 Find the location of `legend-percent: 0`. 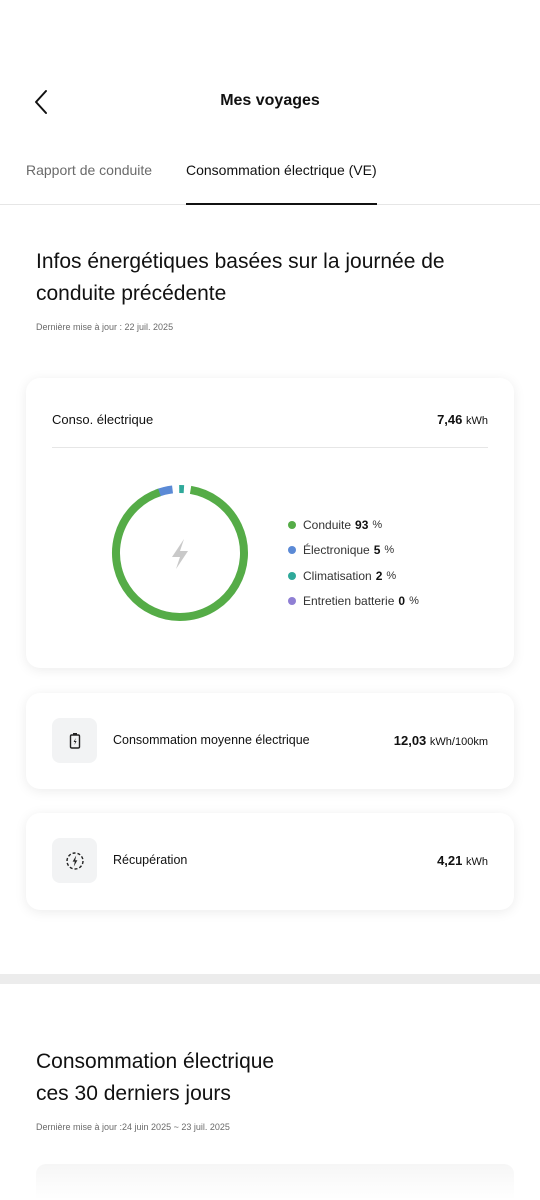

legend-percent: 0 is located at coordinates (402, 601).